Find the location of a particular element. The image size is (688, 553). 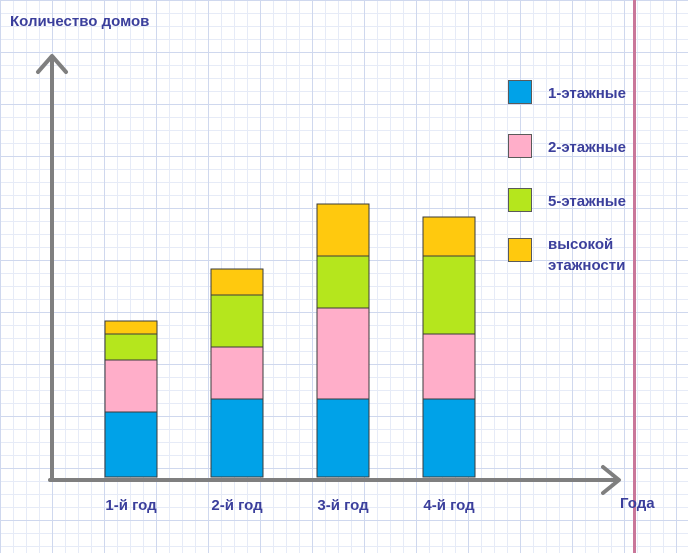

notebook-margin-line is located at coordinates (634, 276).